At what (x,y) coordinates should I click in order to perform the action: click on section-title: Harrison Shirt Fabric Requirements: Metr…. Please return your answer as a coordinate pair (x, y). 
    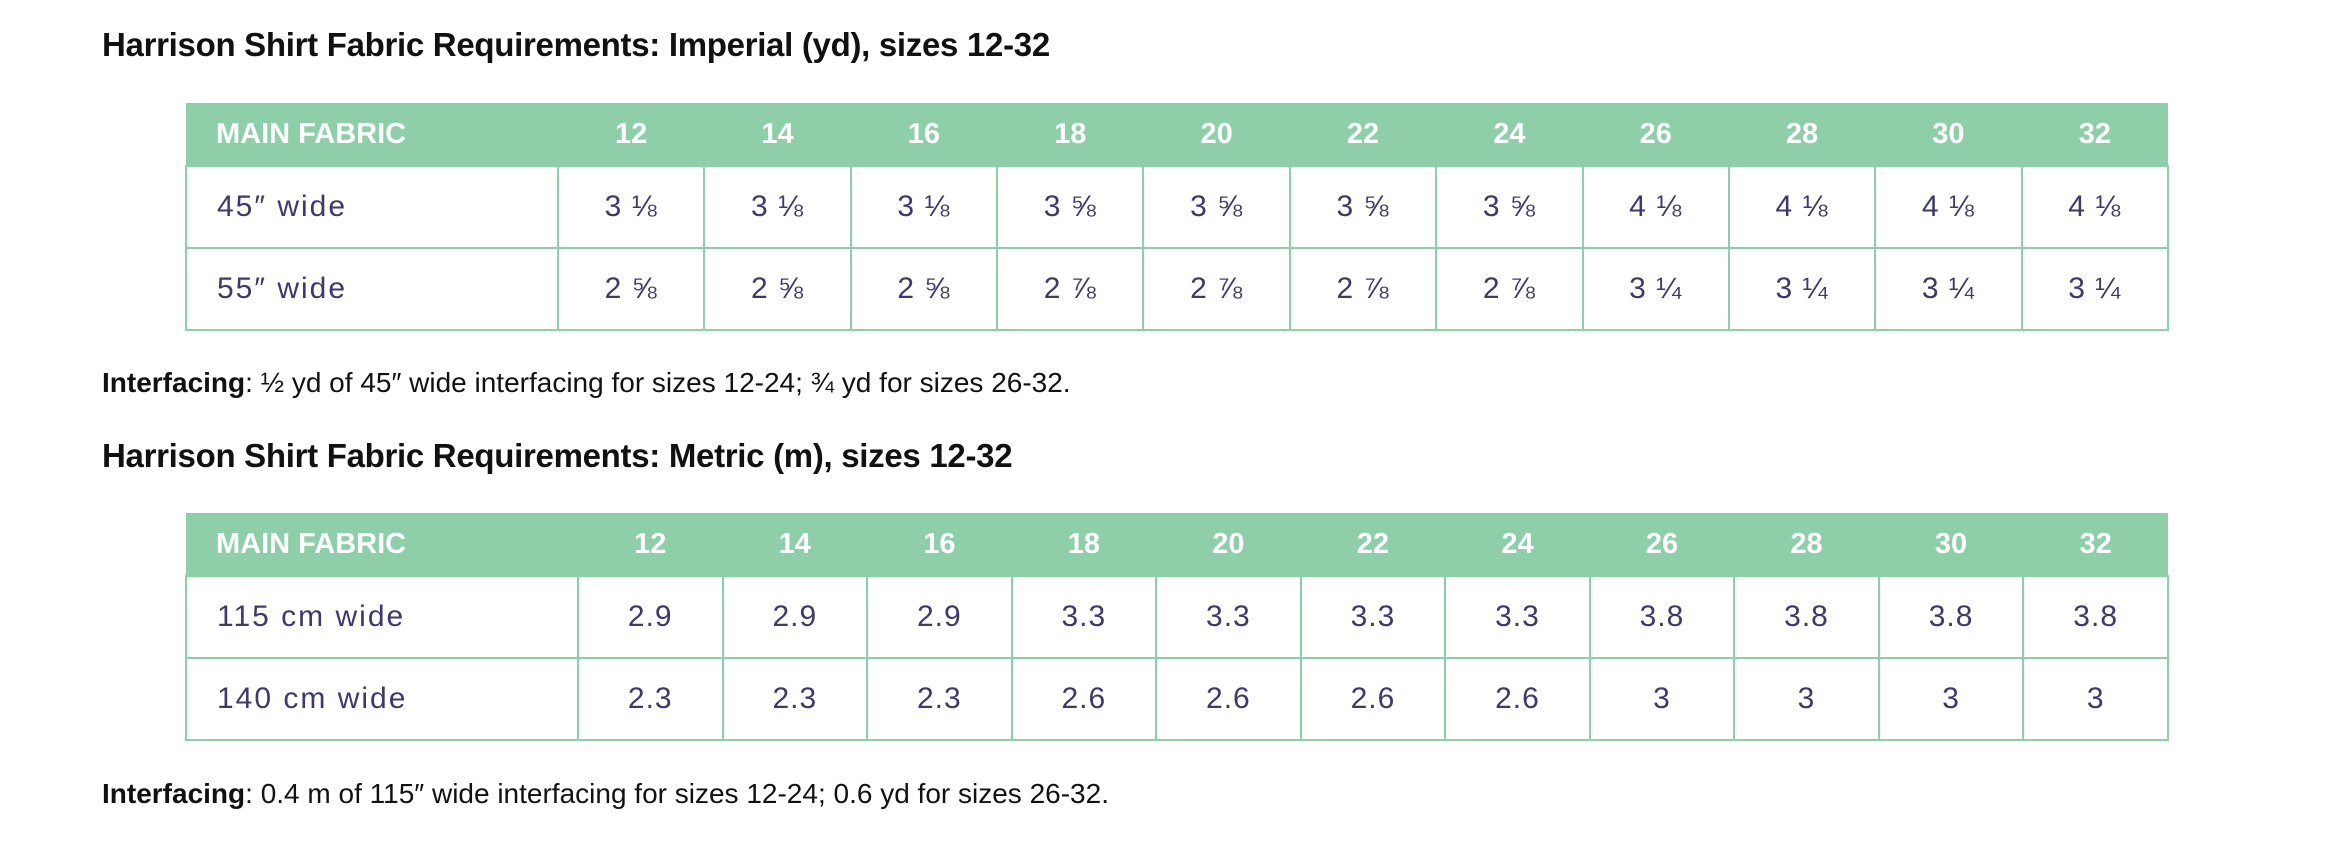
    Looking at the image, I should click on (557, 455).